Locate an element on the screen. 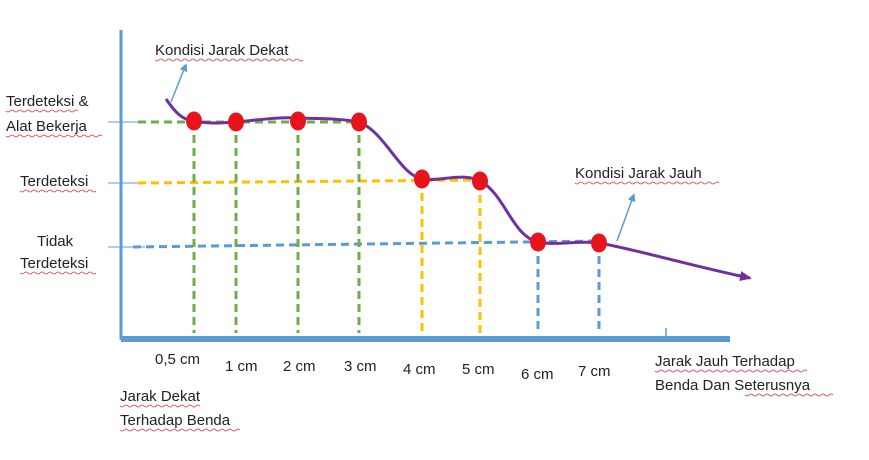 This screenshot has width=869, height=460. data-point-2cm is located at coordinates (298, 121).